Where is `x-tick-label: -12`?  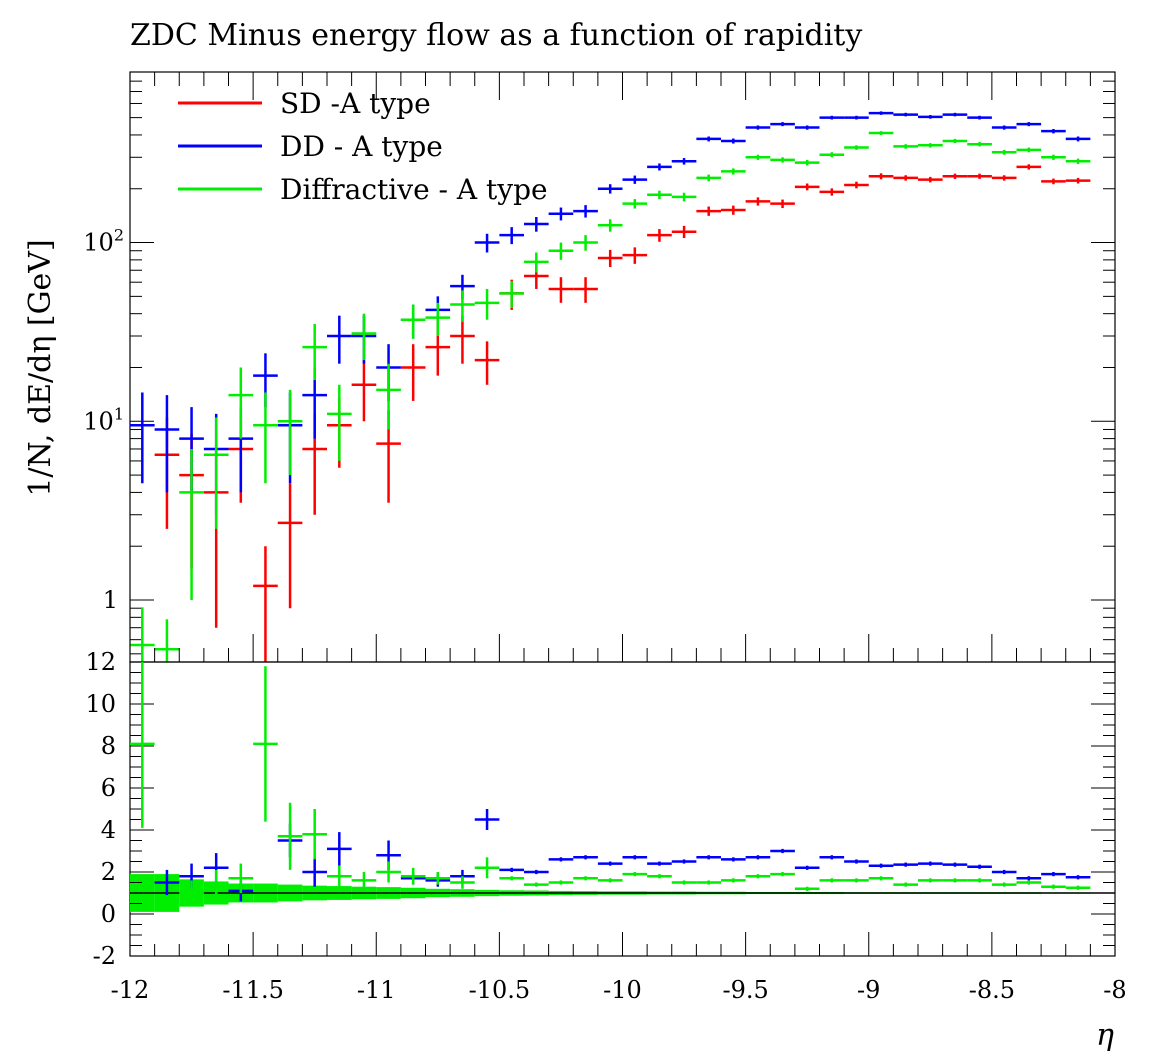
x-tick-label: -12 is located at coordinates (130, 990).